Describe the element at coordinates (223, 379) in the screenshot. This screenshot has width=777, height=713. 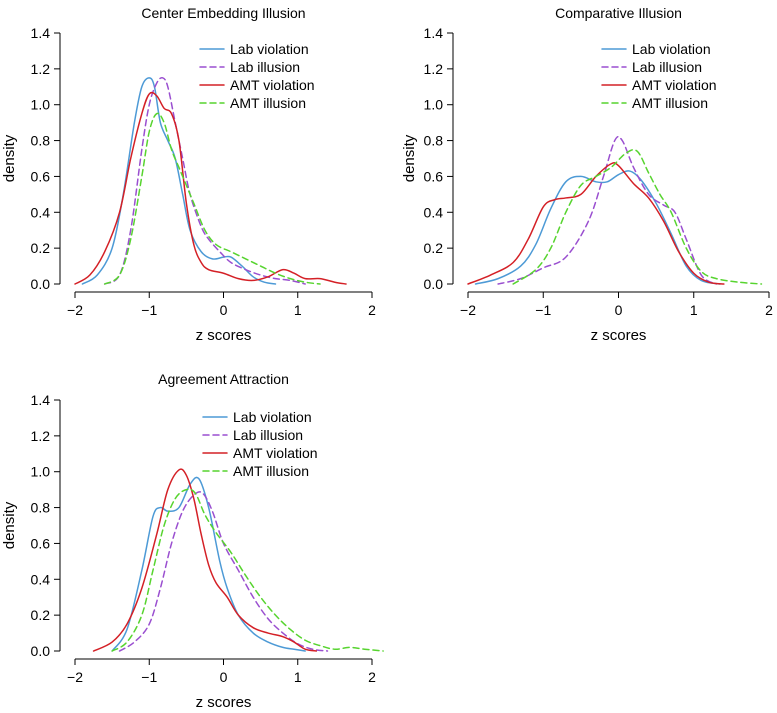
I see `chart-title: Agreement Attraction` at that location.